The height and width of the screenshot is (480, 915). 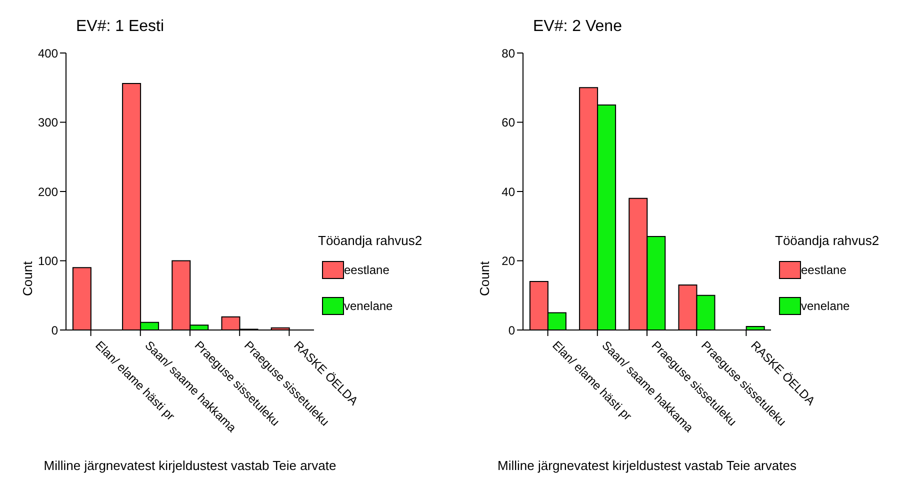 I want to click on chart-title: EV#: 2 Vene, so click(x=577, y=27).